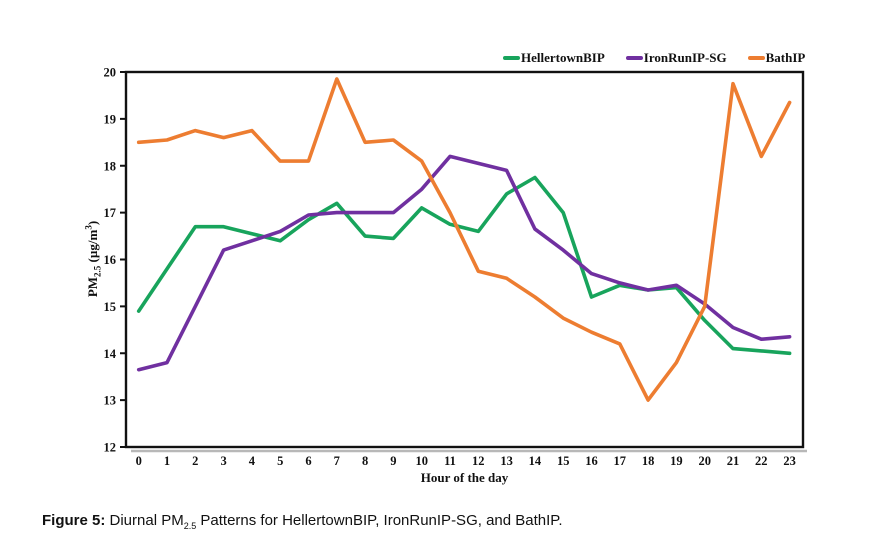 The height and width of the screenshot is (555, 880). I want to click on legend-label-bathip: BathIP, so click(785, 57).